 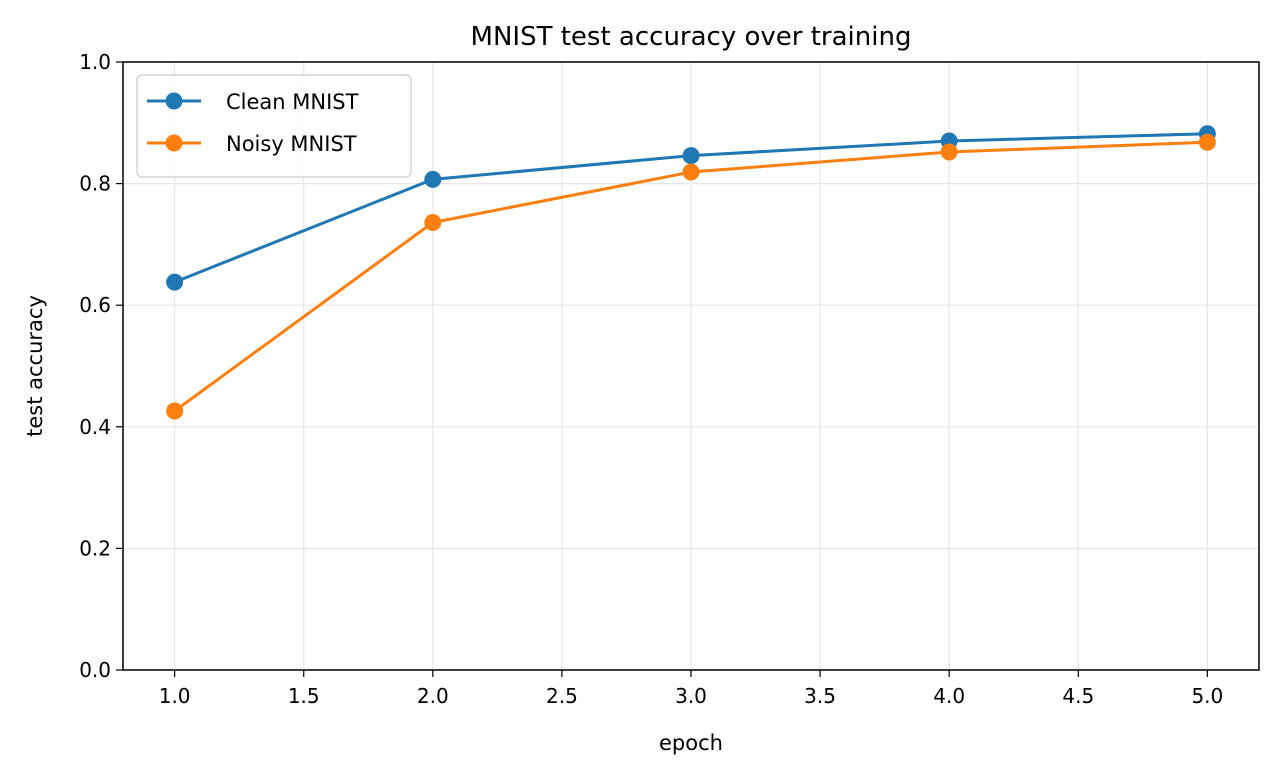 I want to click on legend-label: Clean MNIST, so click(x=292, y=102).